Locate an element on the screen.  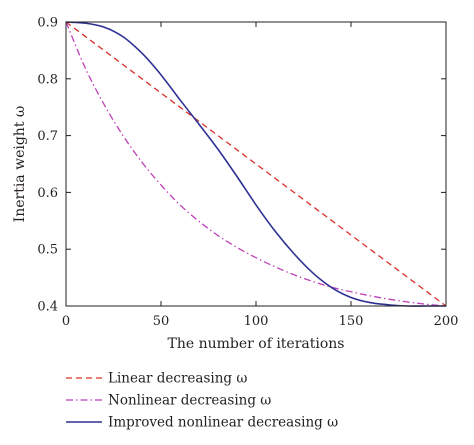
x-tick-label: 50 is located at coordinates (161, 321).